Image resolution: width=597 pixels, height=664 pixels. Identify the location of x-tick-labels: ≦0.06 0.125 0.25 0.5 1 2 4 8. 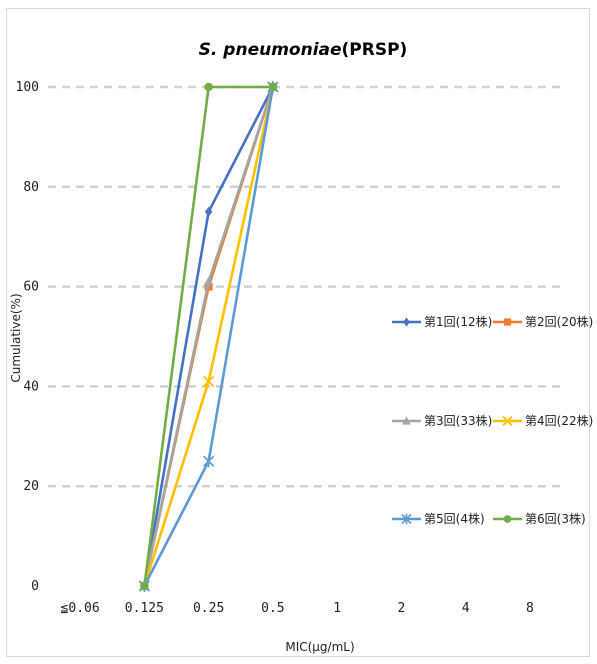
(297, 608).